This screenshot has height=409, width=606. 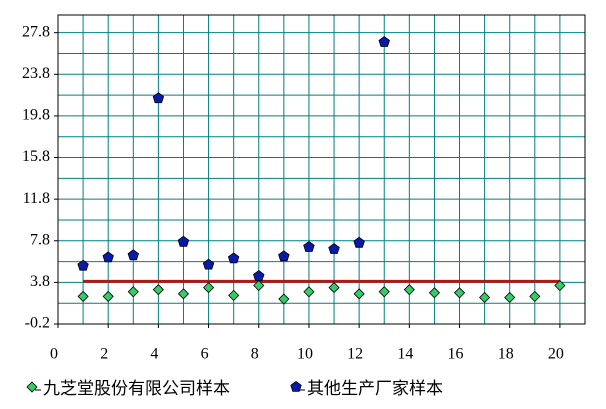 What do you see at coordinates (40, 281) in the screenshot?
I see `y-tick-label: 3.8` at bounding box center [40, 281].